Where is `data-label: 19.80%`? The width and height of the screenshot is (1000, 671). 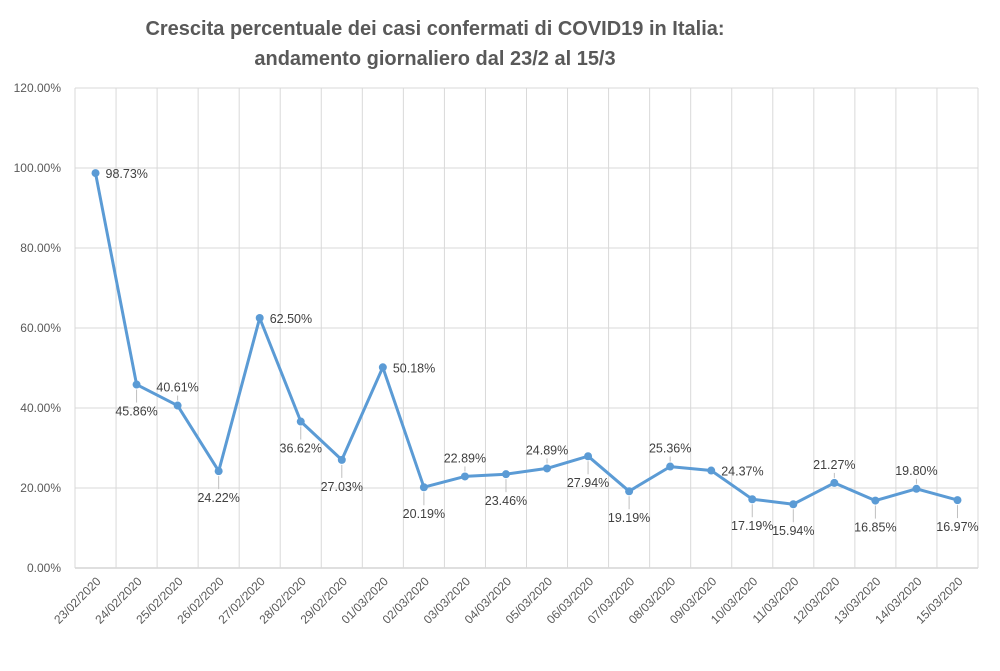 data-label: 19.80% is located at coordinates (916, 471).